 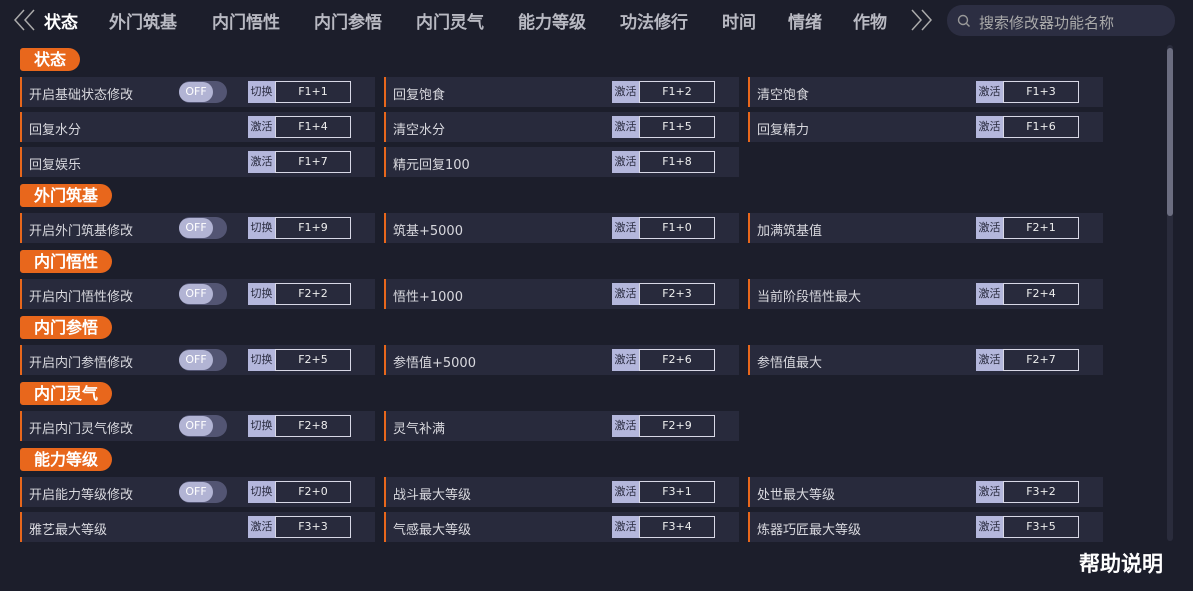 I want to click on cheat-label: 清空水分, so click(x=419, y=130).